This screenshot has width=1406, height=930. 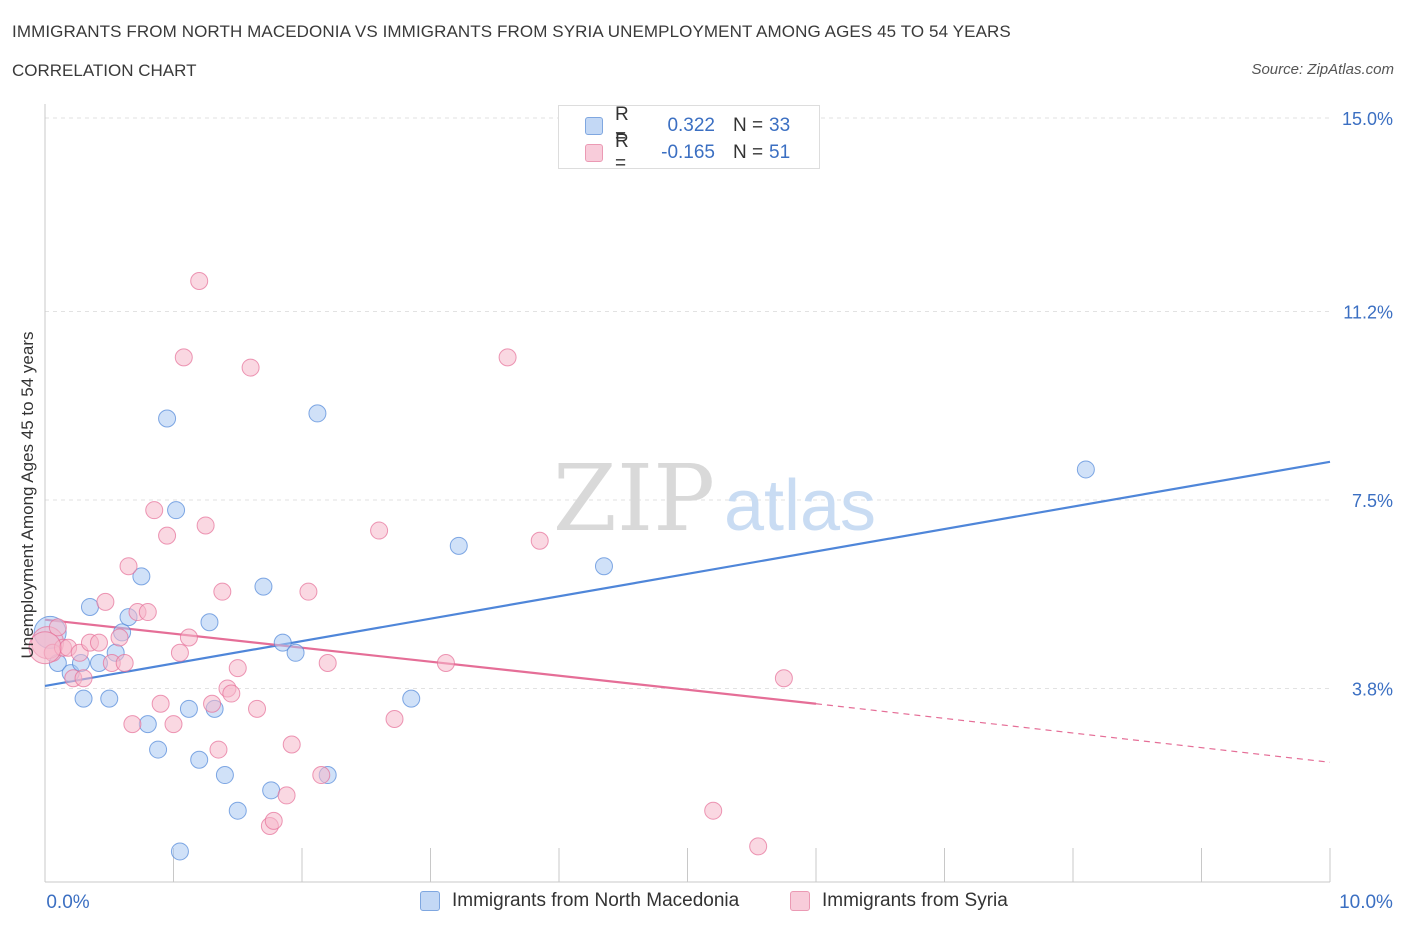 I want to click on y-tick-label: 7.5%, so click(x=1372, y=501).